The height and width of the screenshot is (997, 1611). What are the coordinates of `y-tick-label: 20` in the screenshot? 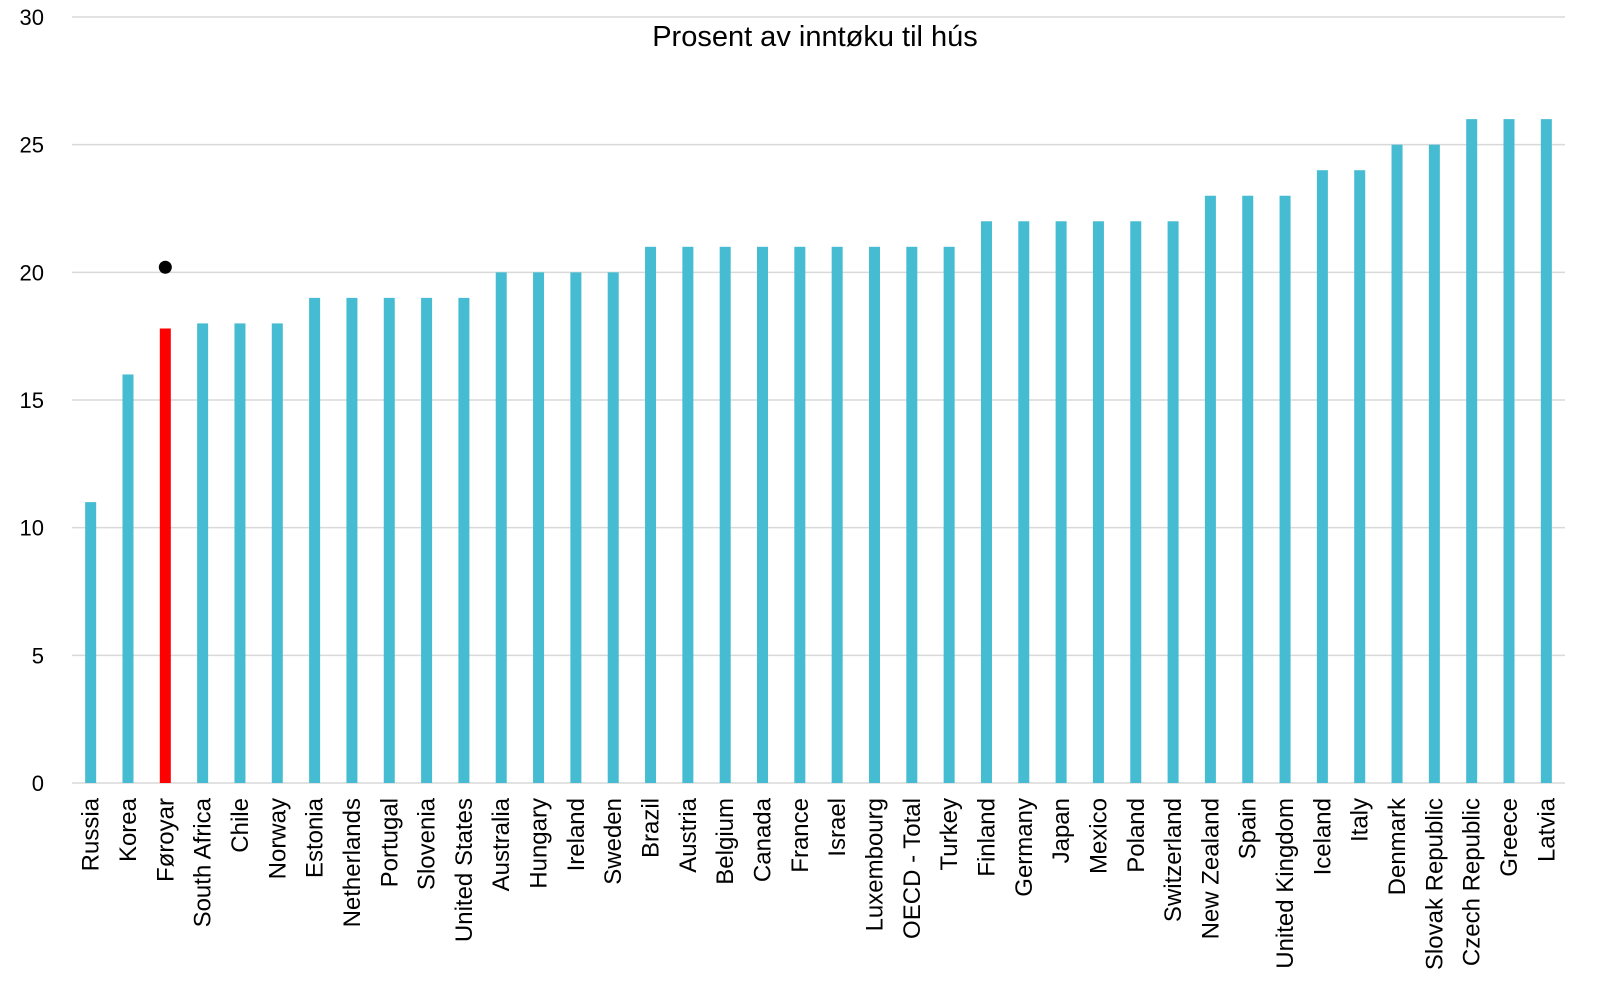 It's located at (32, 272).